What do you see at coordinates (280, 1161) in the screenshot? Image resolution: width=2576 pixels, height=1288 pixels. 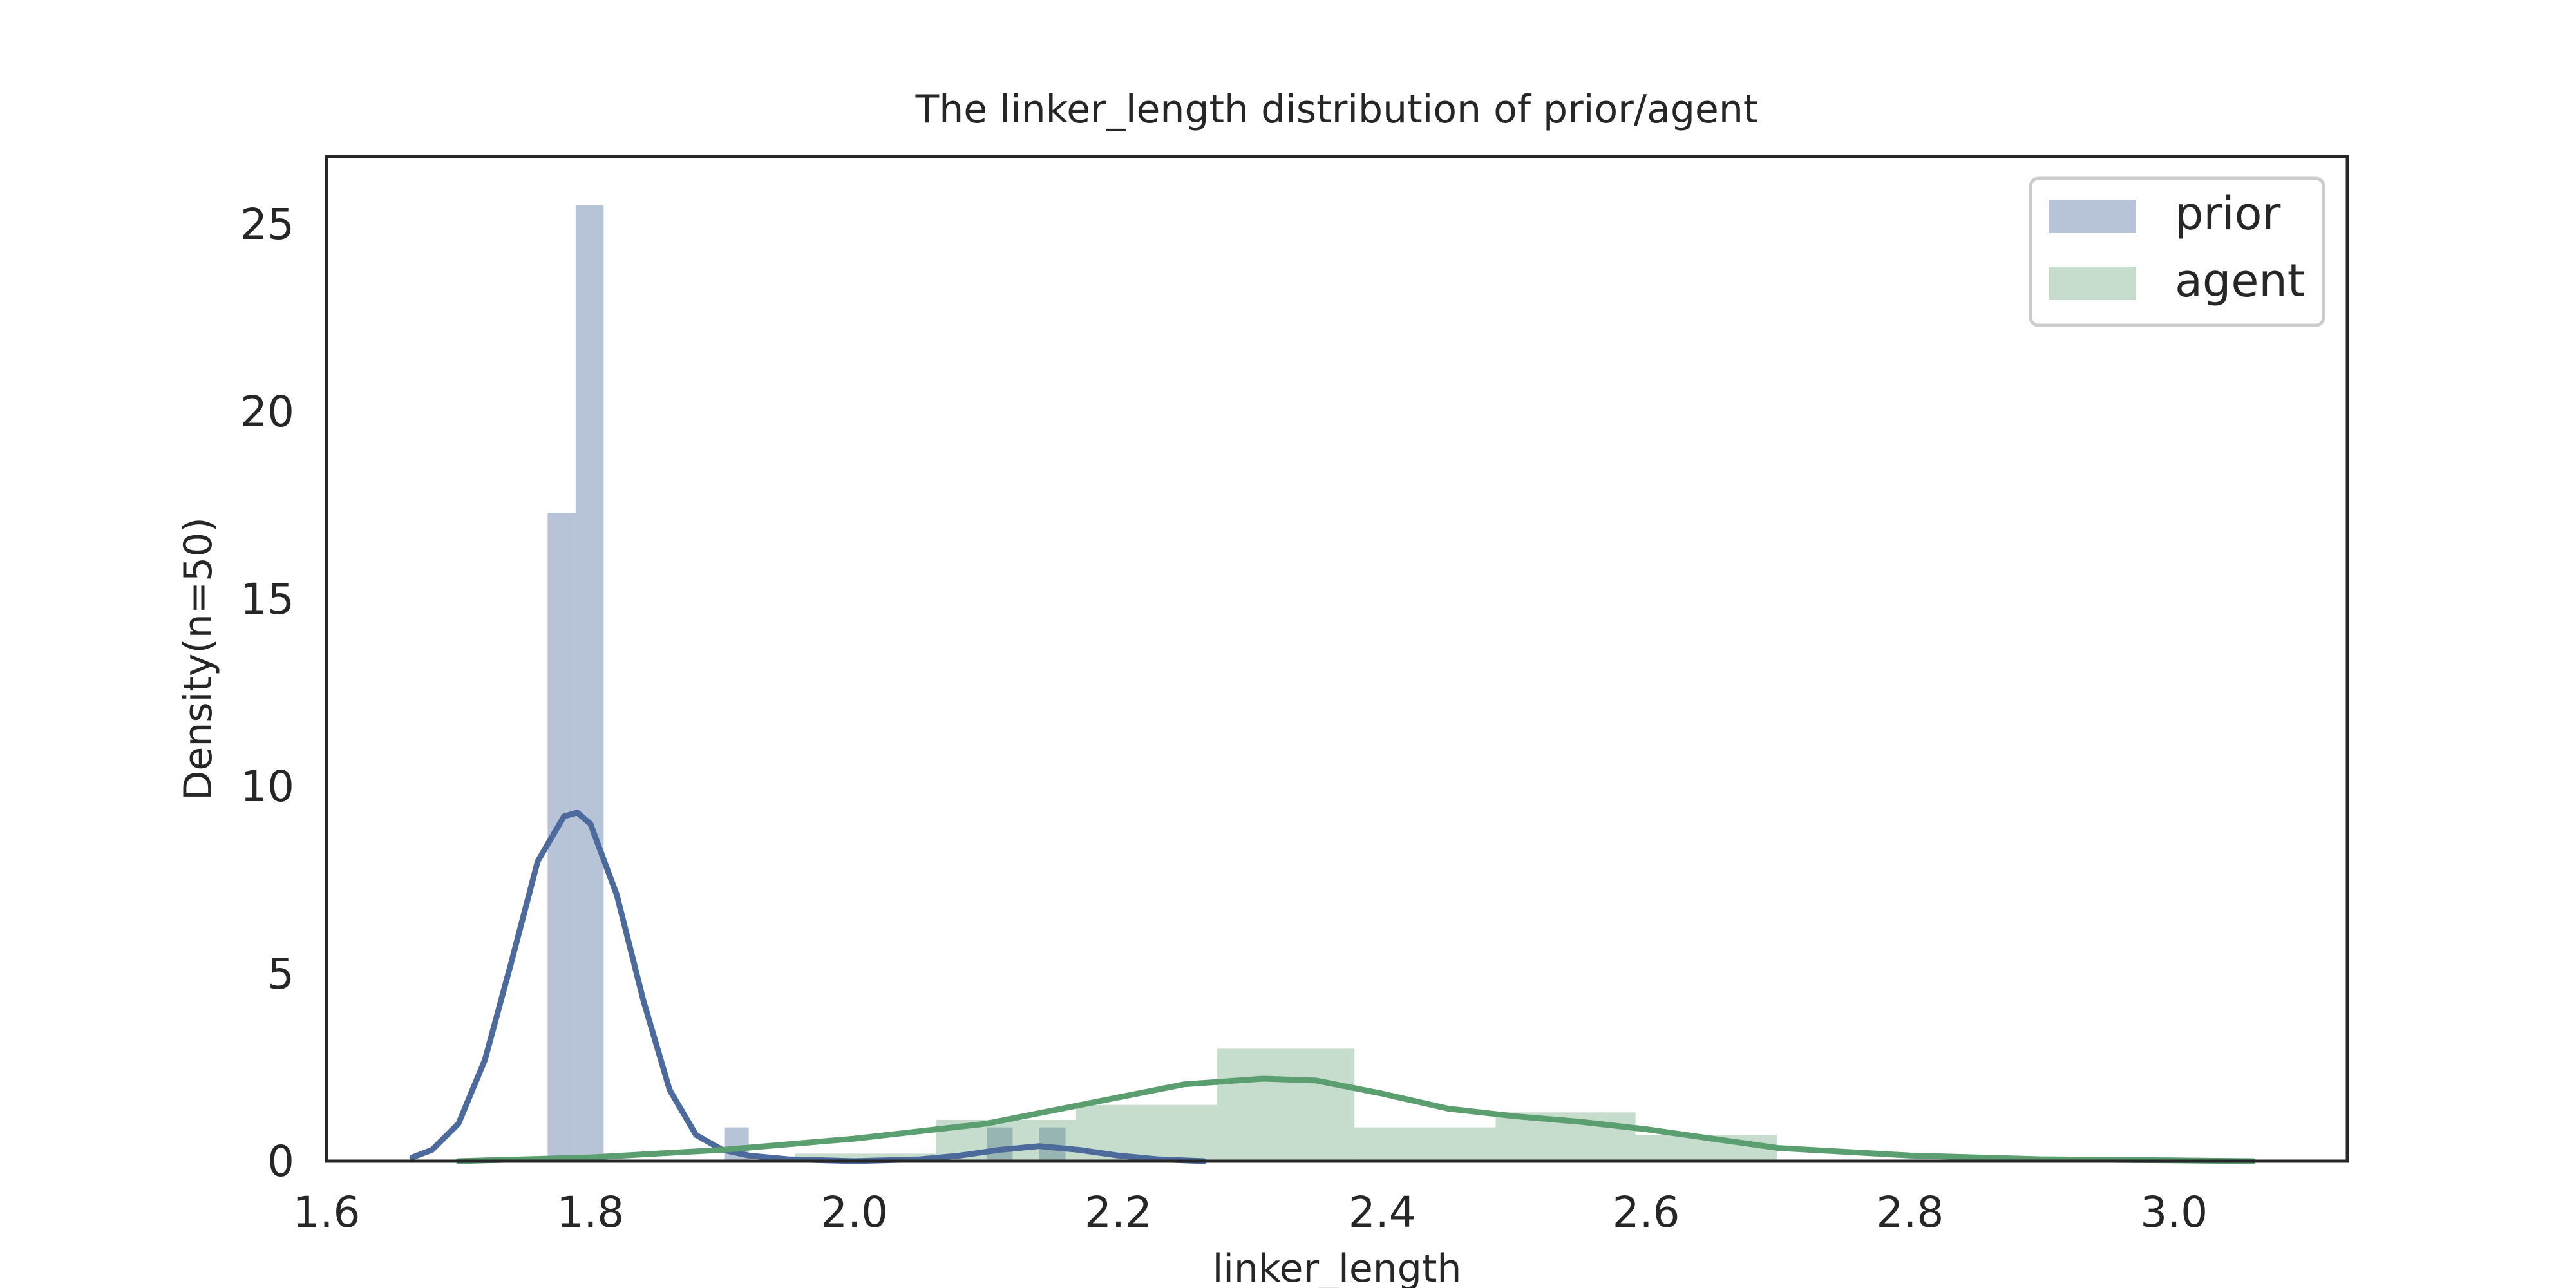 I see `y-tick-label: 0` at bounding box center [280, 1161].